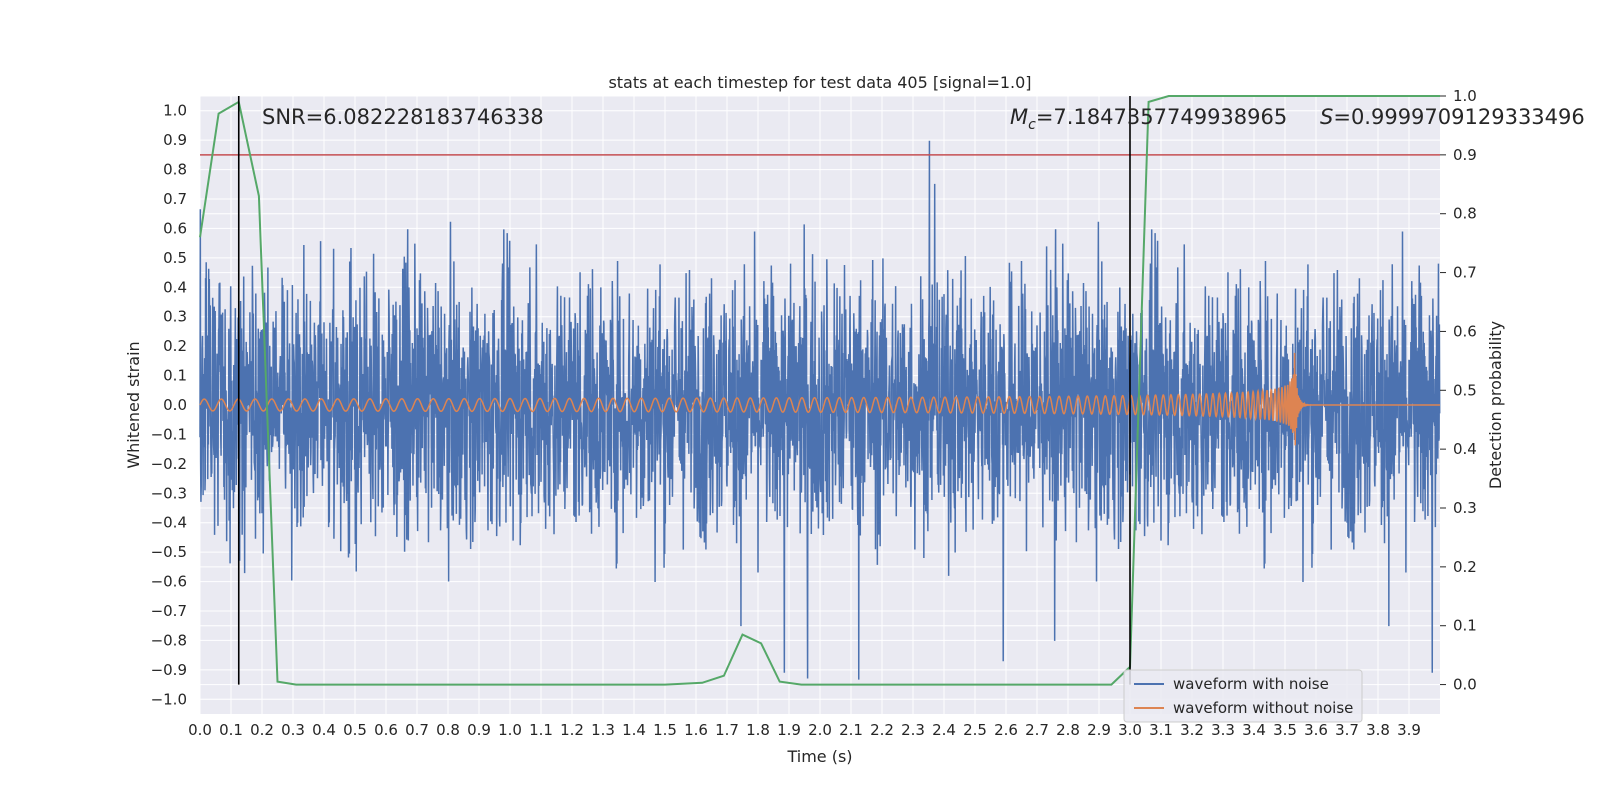  What do you see at coordinates (175, 376) in the screenshot?
I see `y-tick-label: 0.1` at bounding box center [175, 376].